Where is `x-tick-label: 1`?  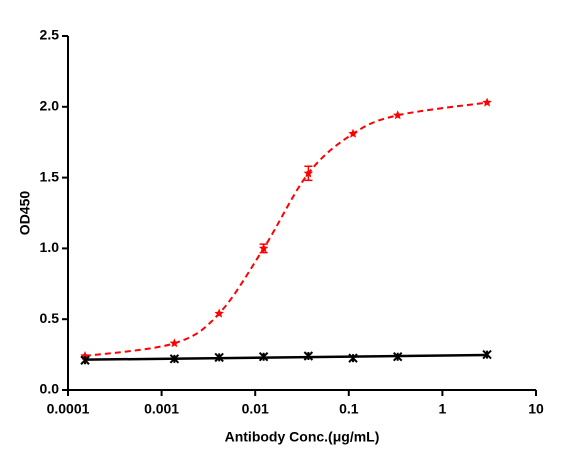 x-tick-label: 1 is located at coordinates (443, 409).